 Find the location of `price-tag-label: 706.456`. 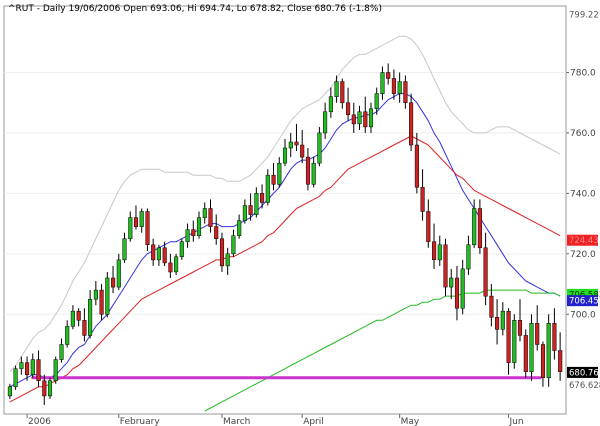

price-tag-label: 706.456 is located at coordinates (584, 302).